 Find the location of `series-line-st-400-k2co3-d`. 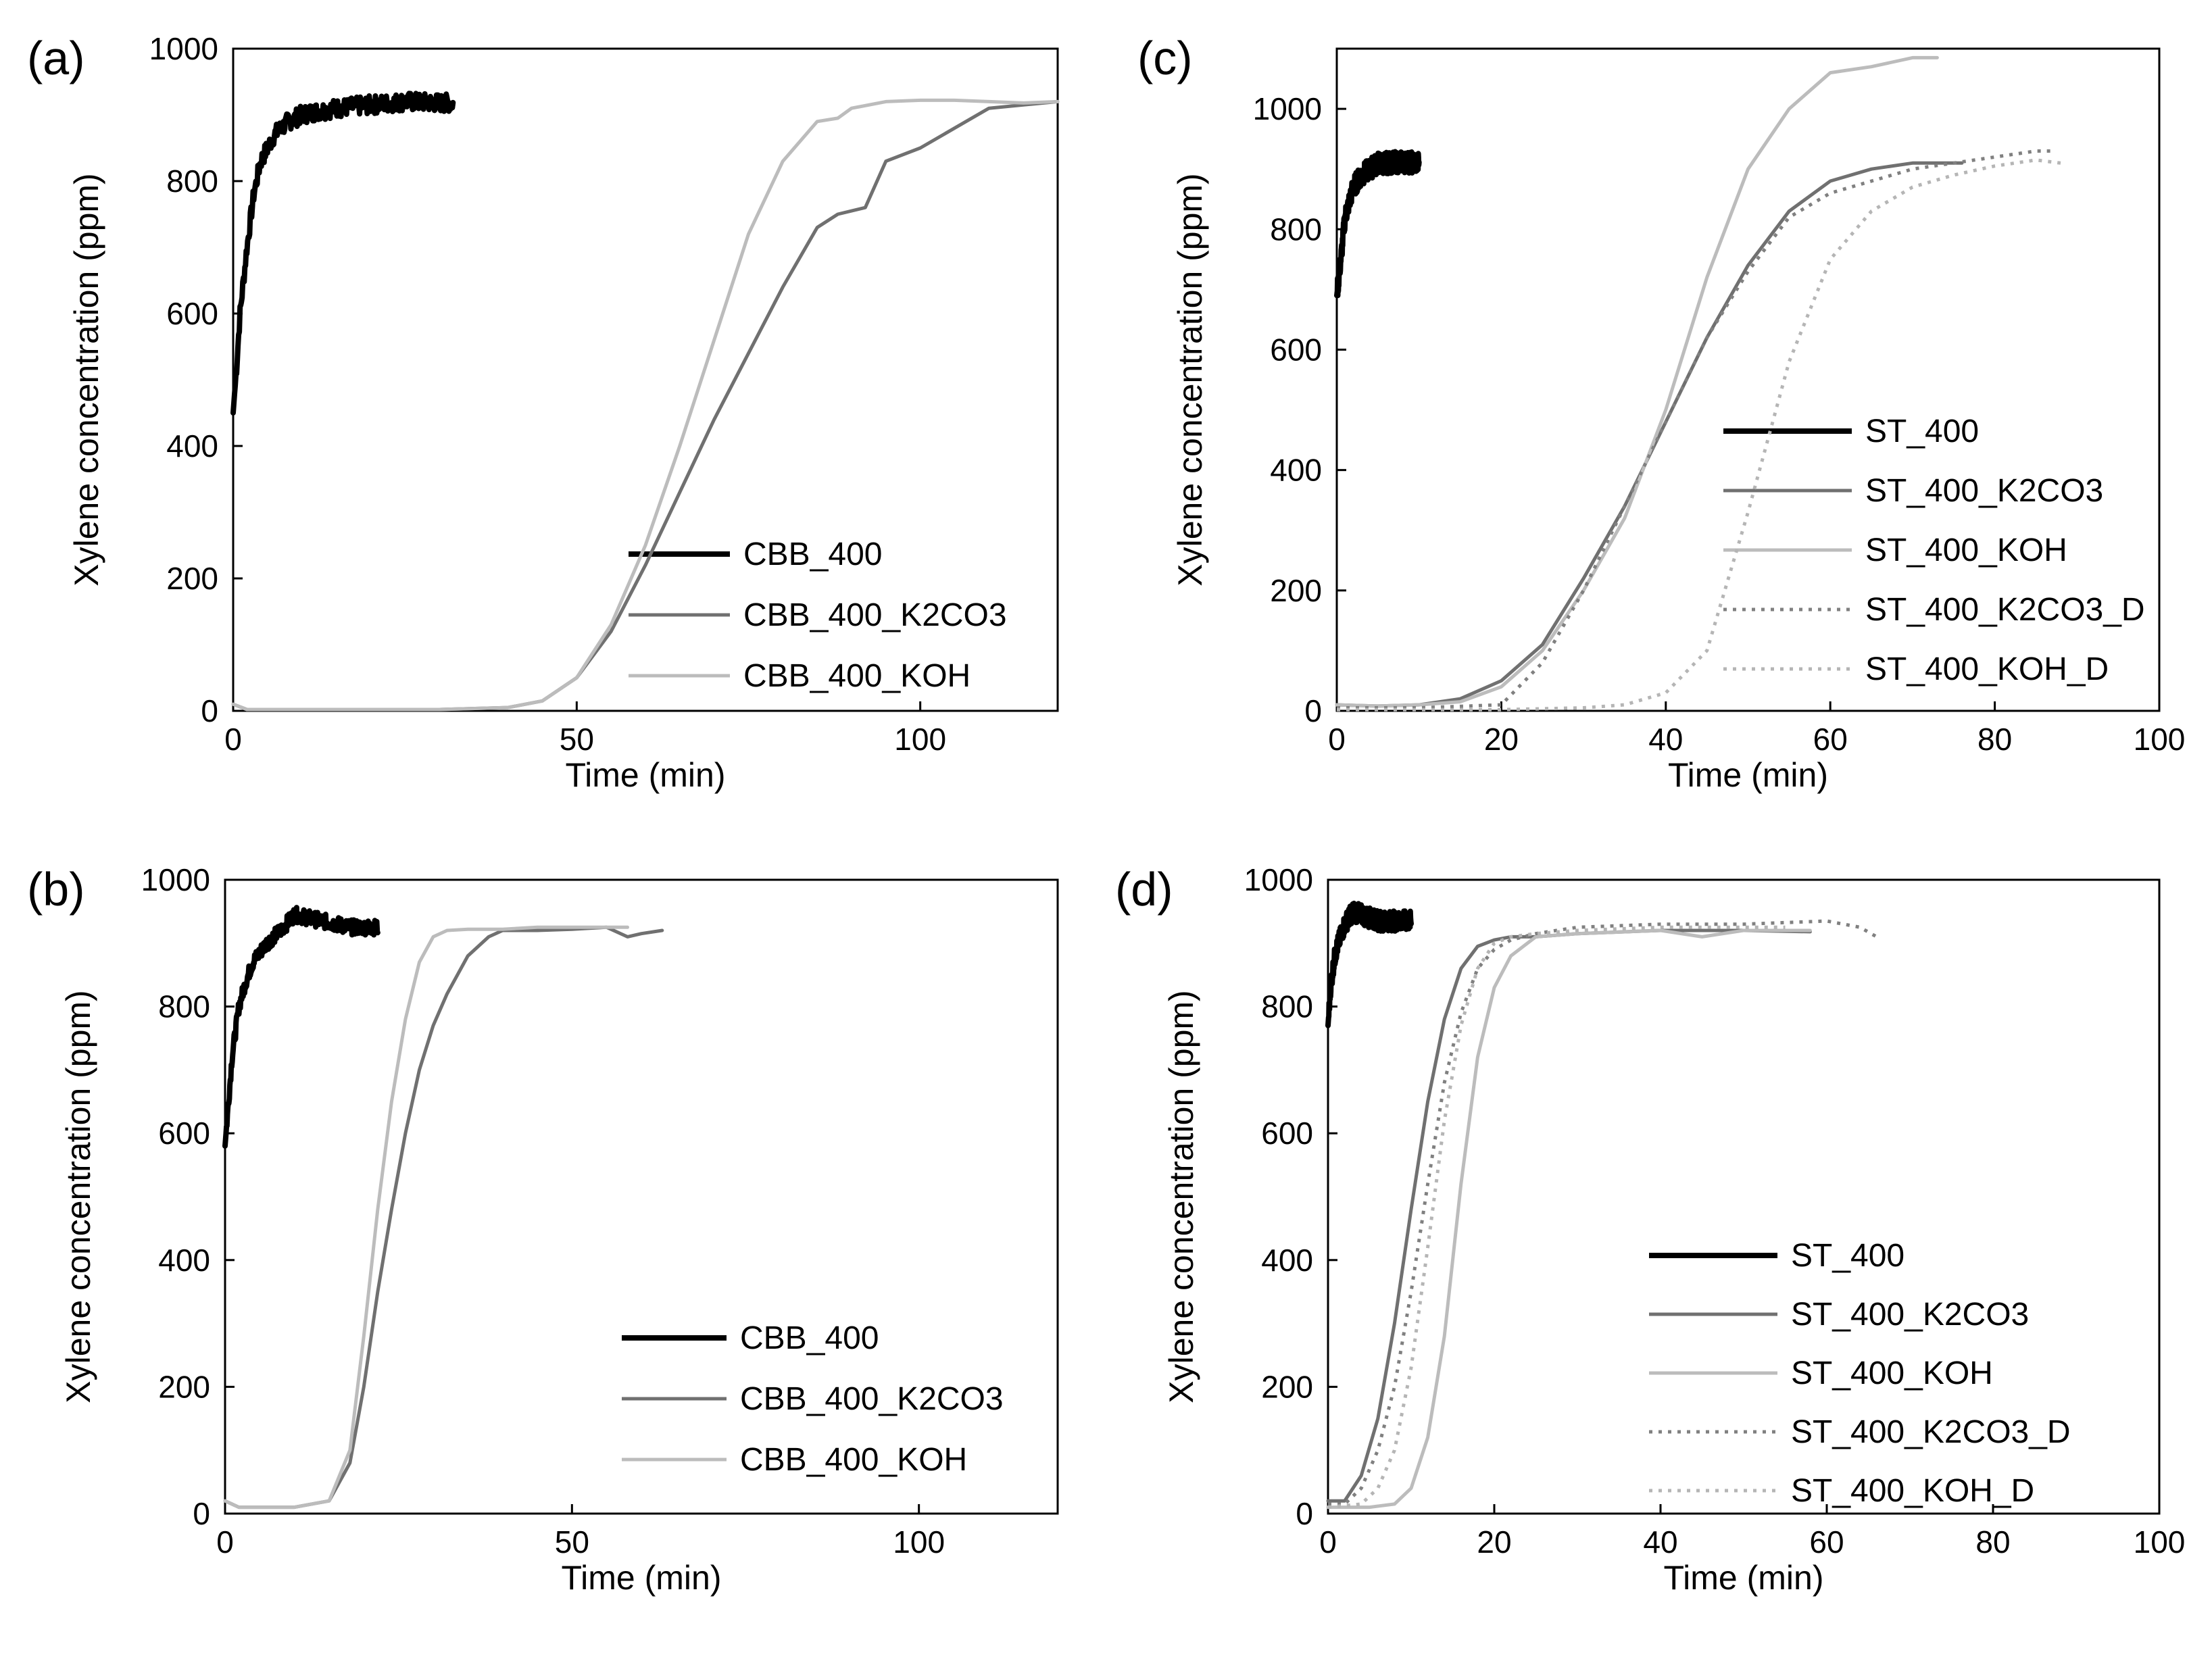

series-line-st-400-k2co3-d is located at coordinates (1603, 1212).